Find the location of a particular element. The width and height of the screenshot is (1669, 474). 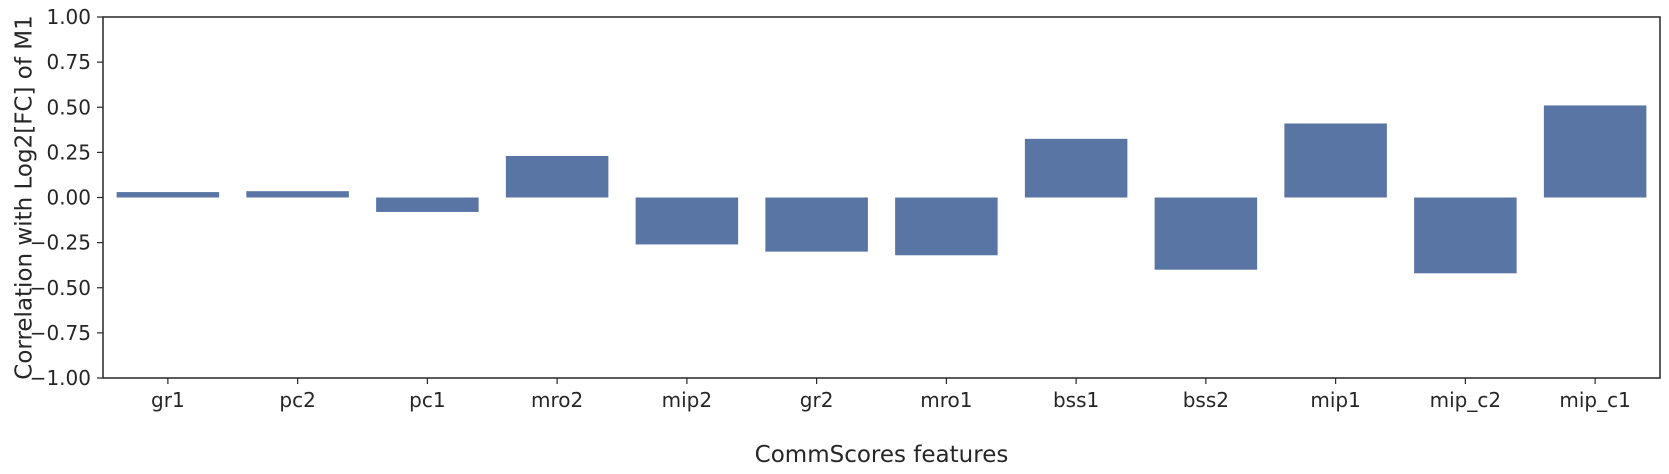

y-tick-label: −0.75 is located at coordinates (60, 333).